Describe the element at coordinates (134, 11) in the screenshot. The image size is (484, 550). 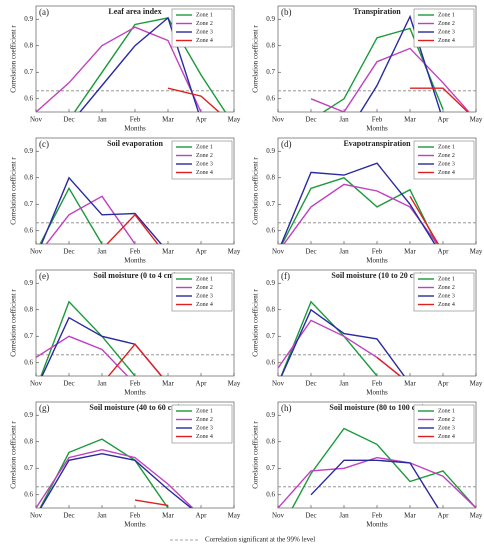
I see `panel-title: Leaf area index` at that location.